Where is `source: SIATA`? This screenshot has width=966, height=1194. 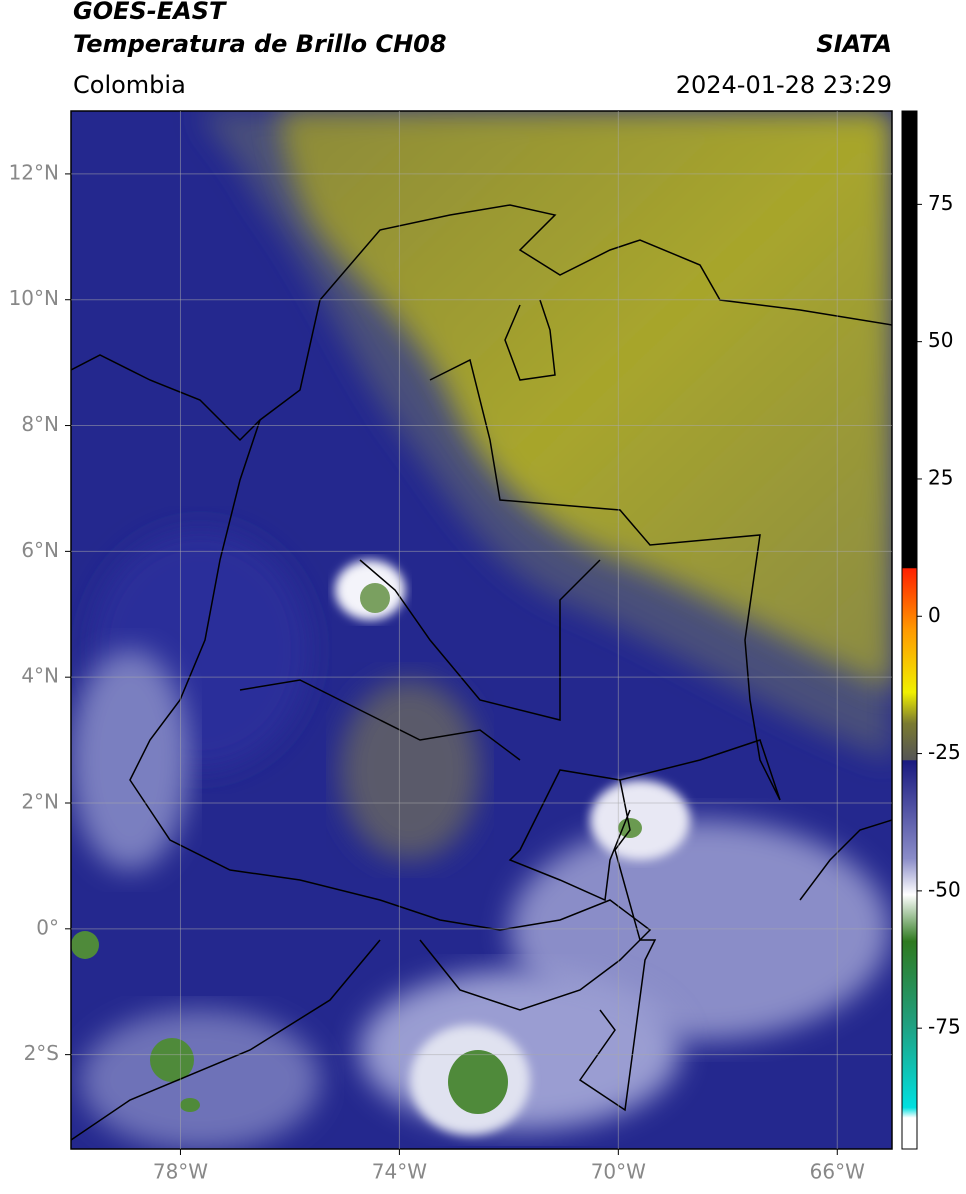
source: SIATA is located at coordinates (854, 44).